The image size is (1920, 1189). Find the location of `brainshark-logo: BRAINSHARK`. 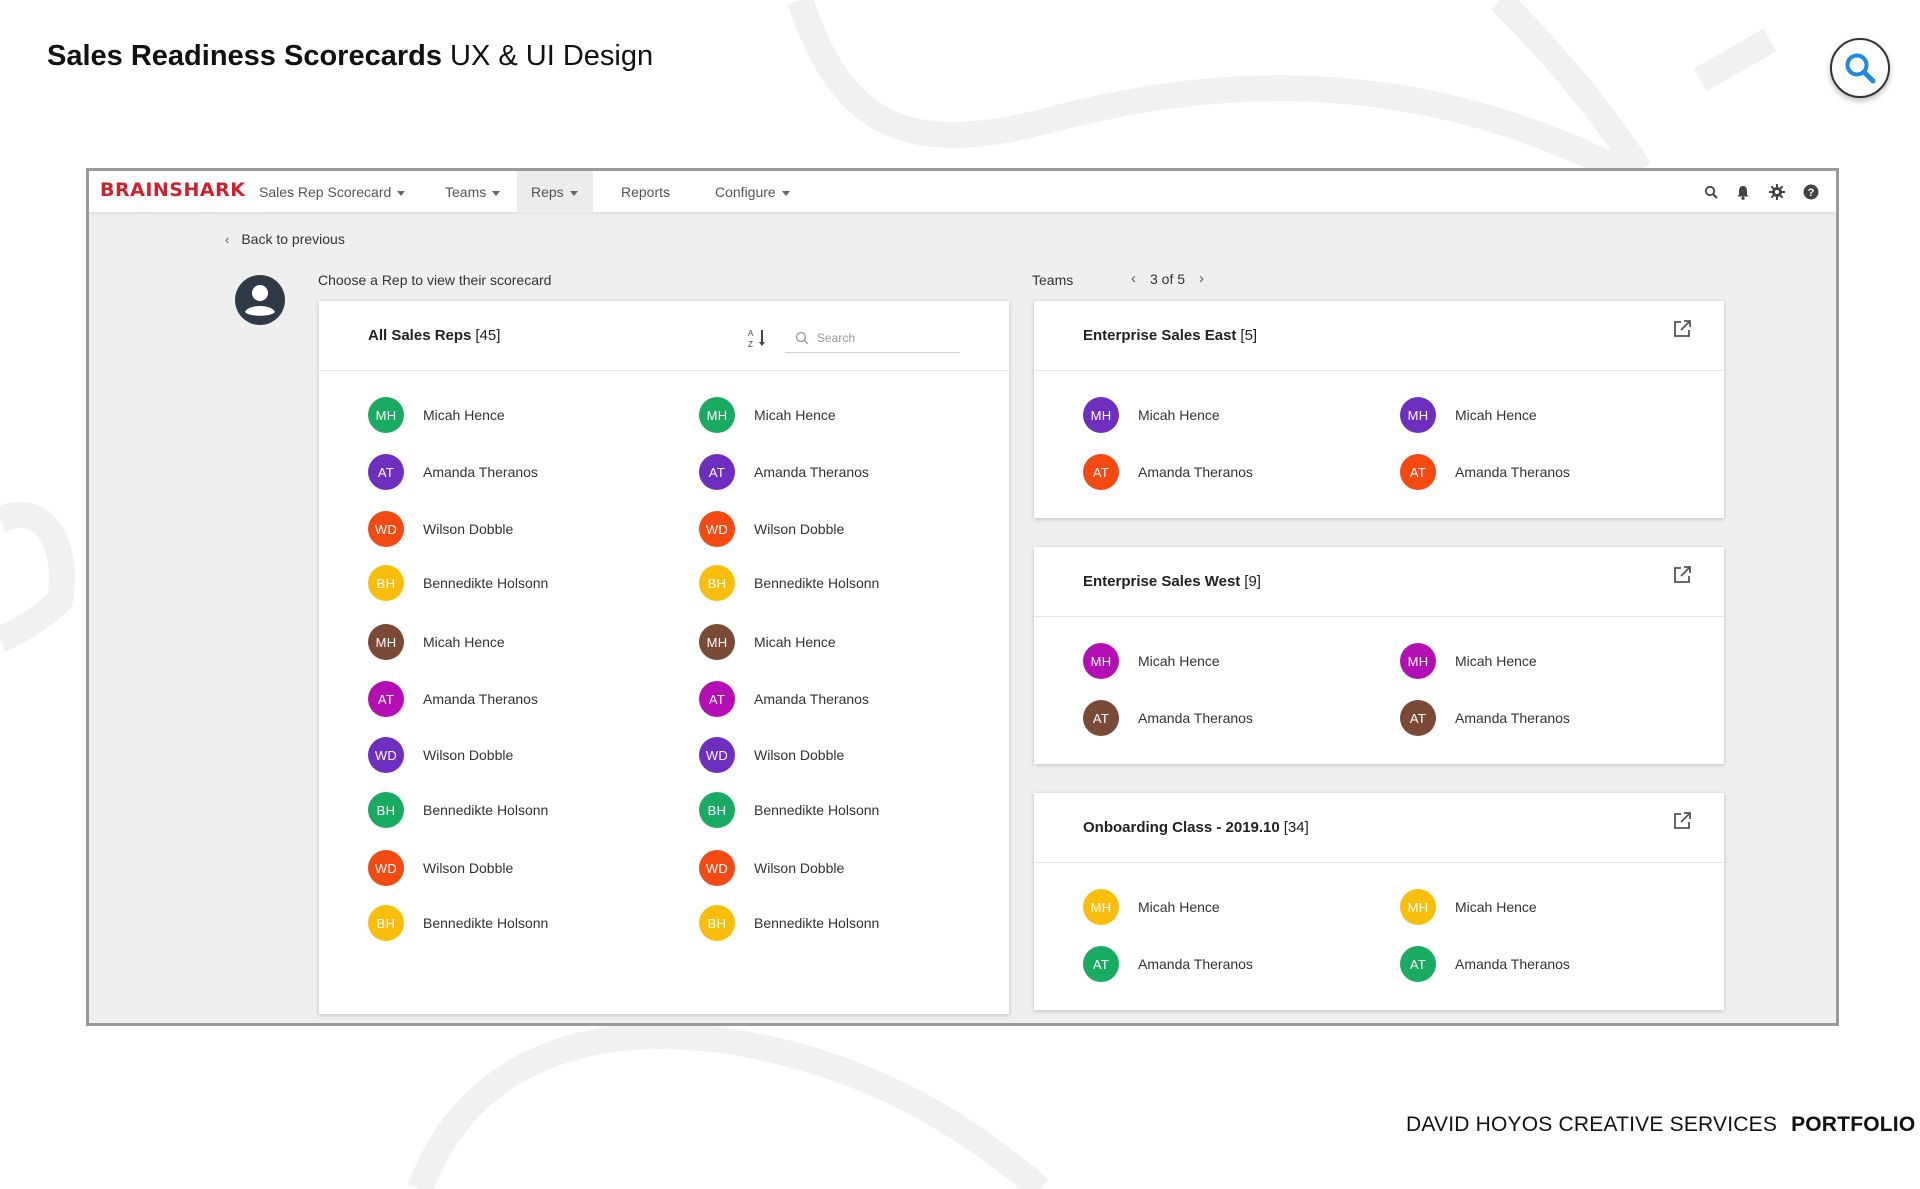

brainshark-logo: BRAINSHARK is located at coordinates (173, 190).